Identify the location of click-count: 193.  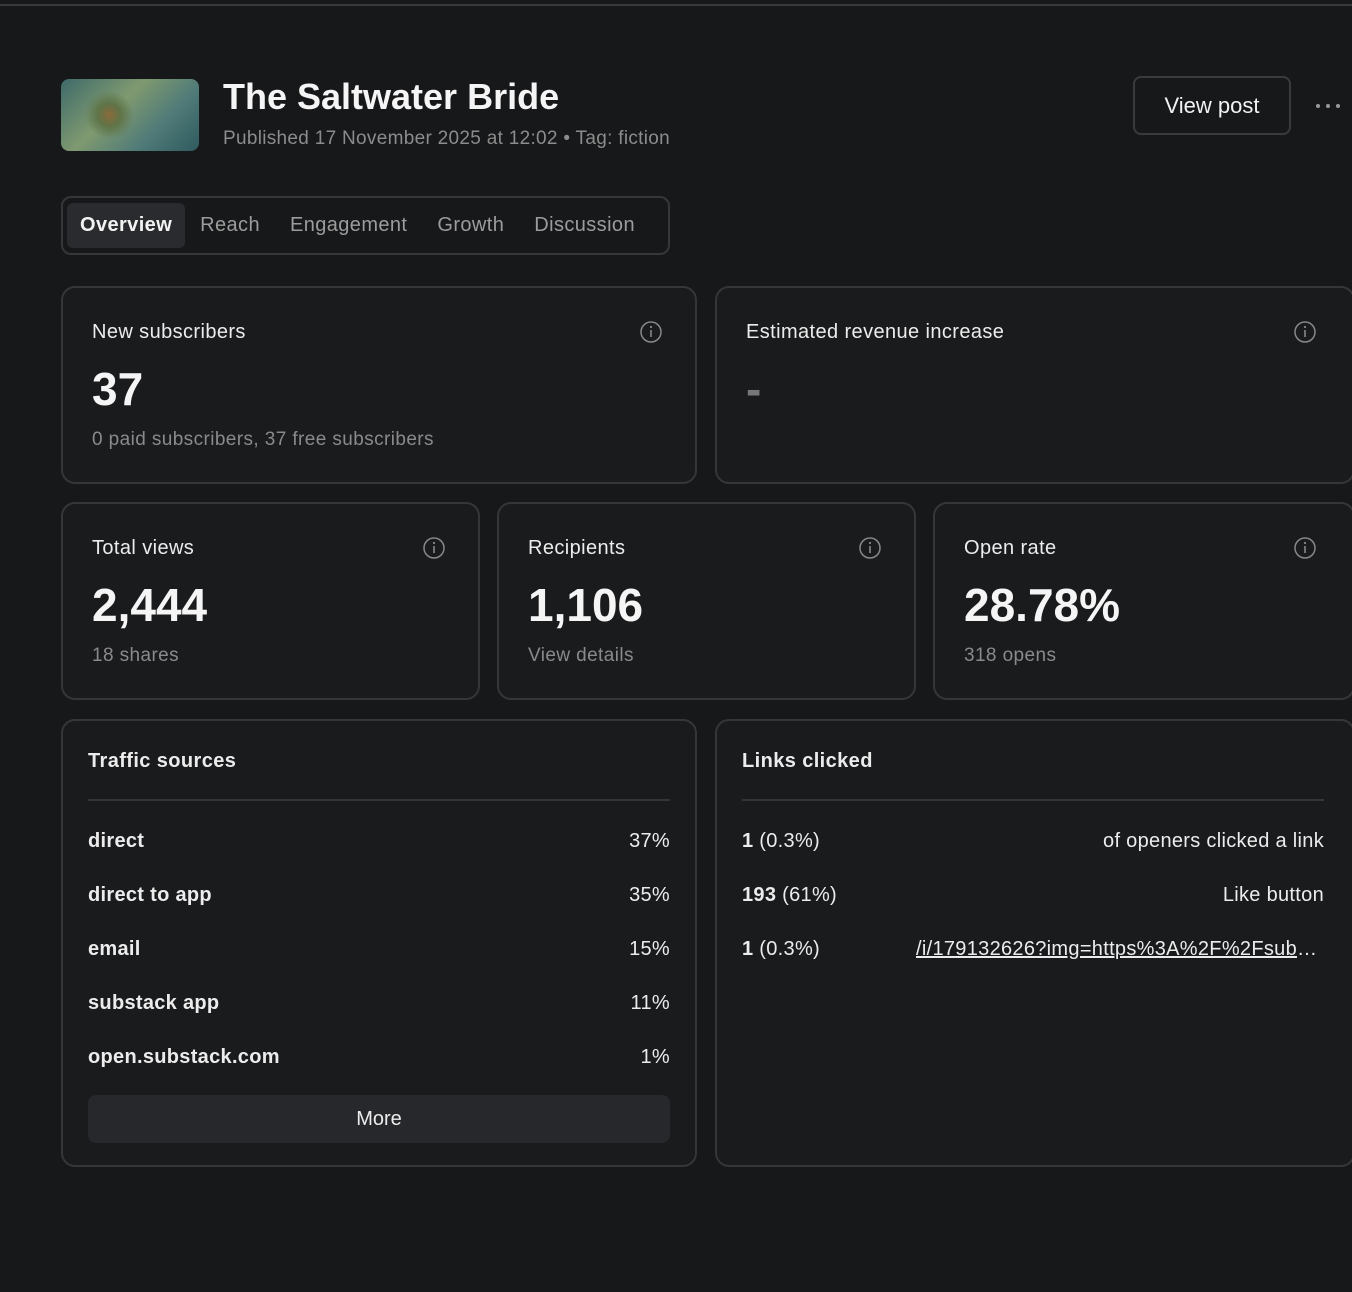
(759, 894).